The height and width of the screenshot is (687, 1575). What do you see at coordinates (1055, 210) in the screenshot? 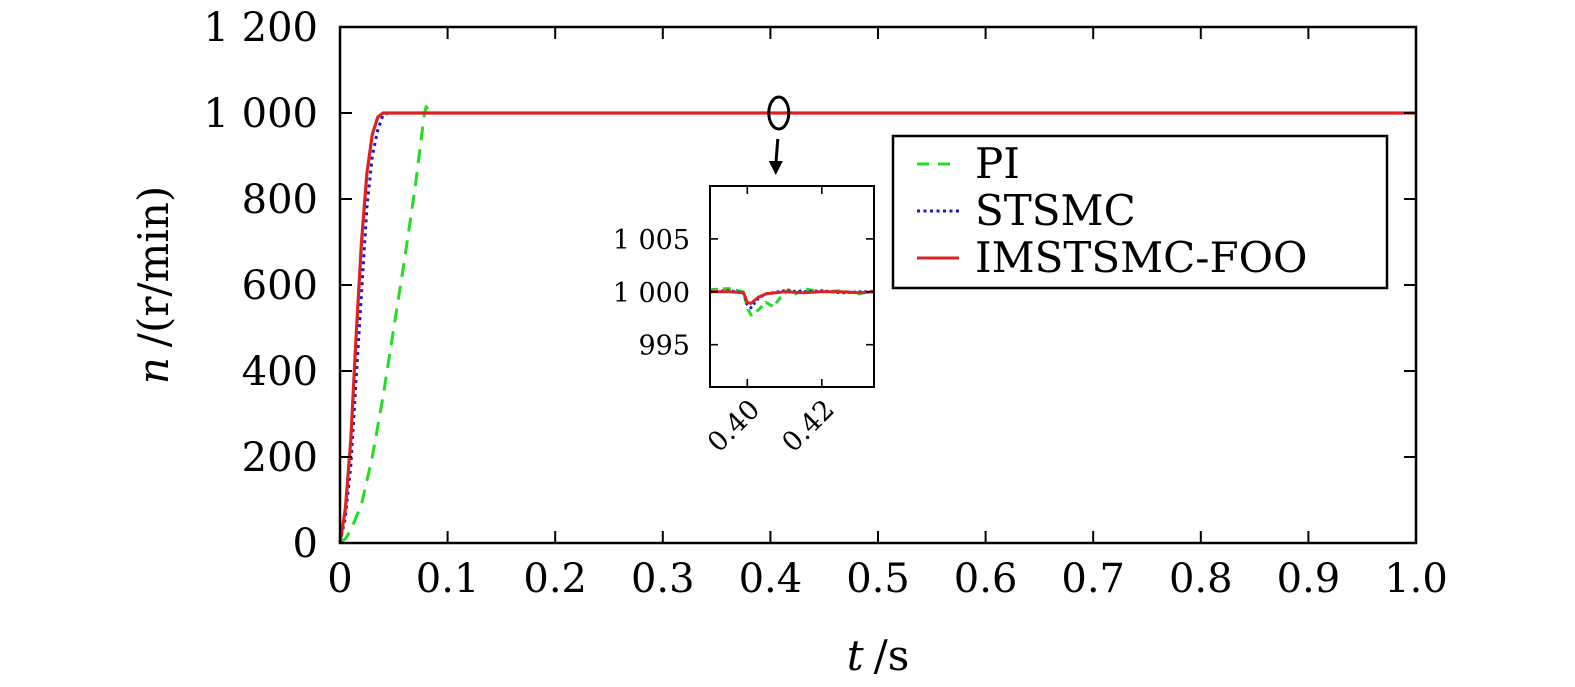
I see `legend-label-stsmc: STSMC` at bounding box center [1055, 210].